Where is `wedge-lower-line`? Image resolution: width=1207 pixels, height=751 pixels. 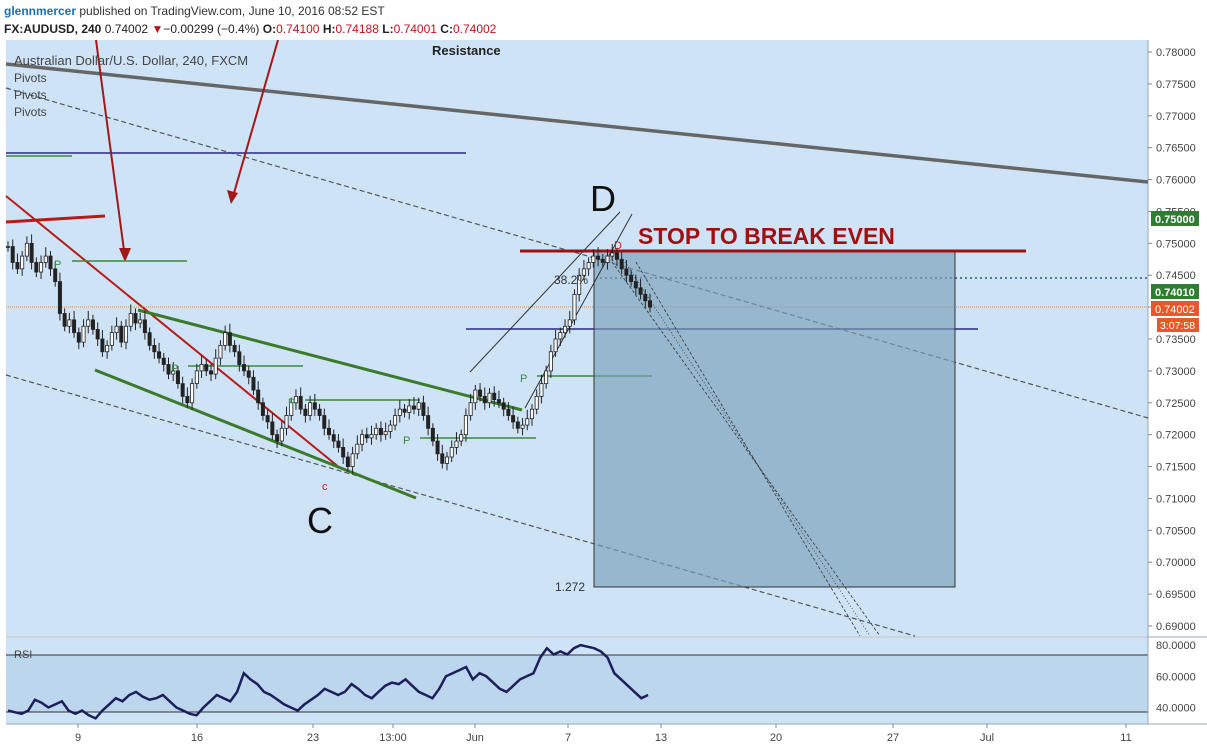 wedge-lower-line is located at coordinates (255, 434).